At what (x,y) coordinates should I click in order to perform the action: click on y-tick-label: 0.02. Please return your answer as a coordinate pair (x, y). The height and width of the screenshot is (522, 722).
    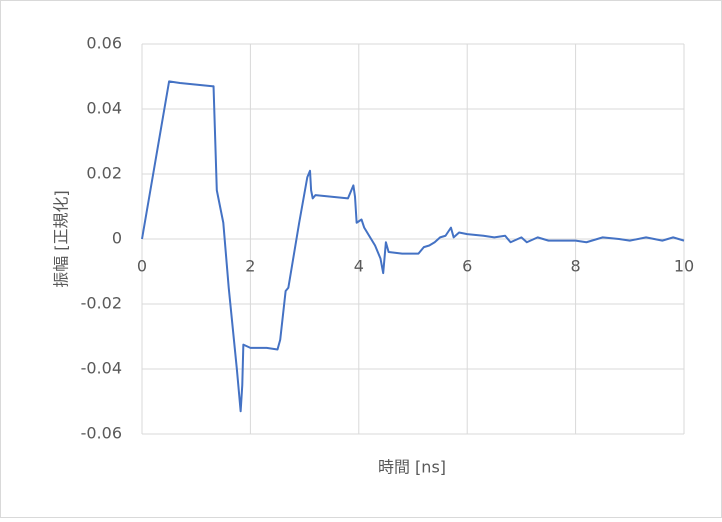
    Looking at the image, I should click on (104, 173).